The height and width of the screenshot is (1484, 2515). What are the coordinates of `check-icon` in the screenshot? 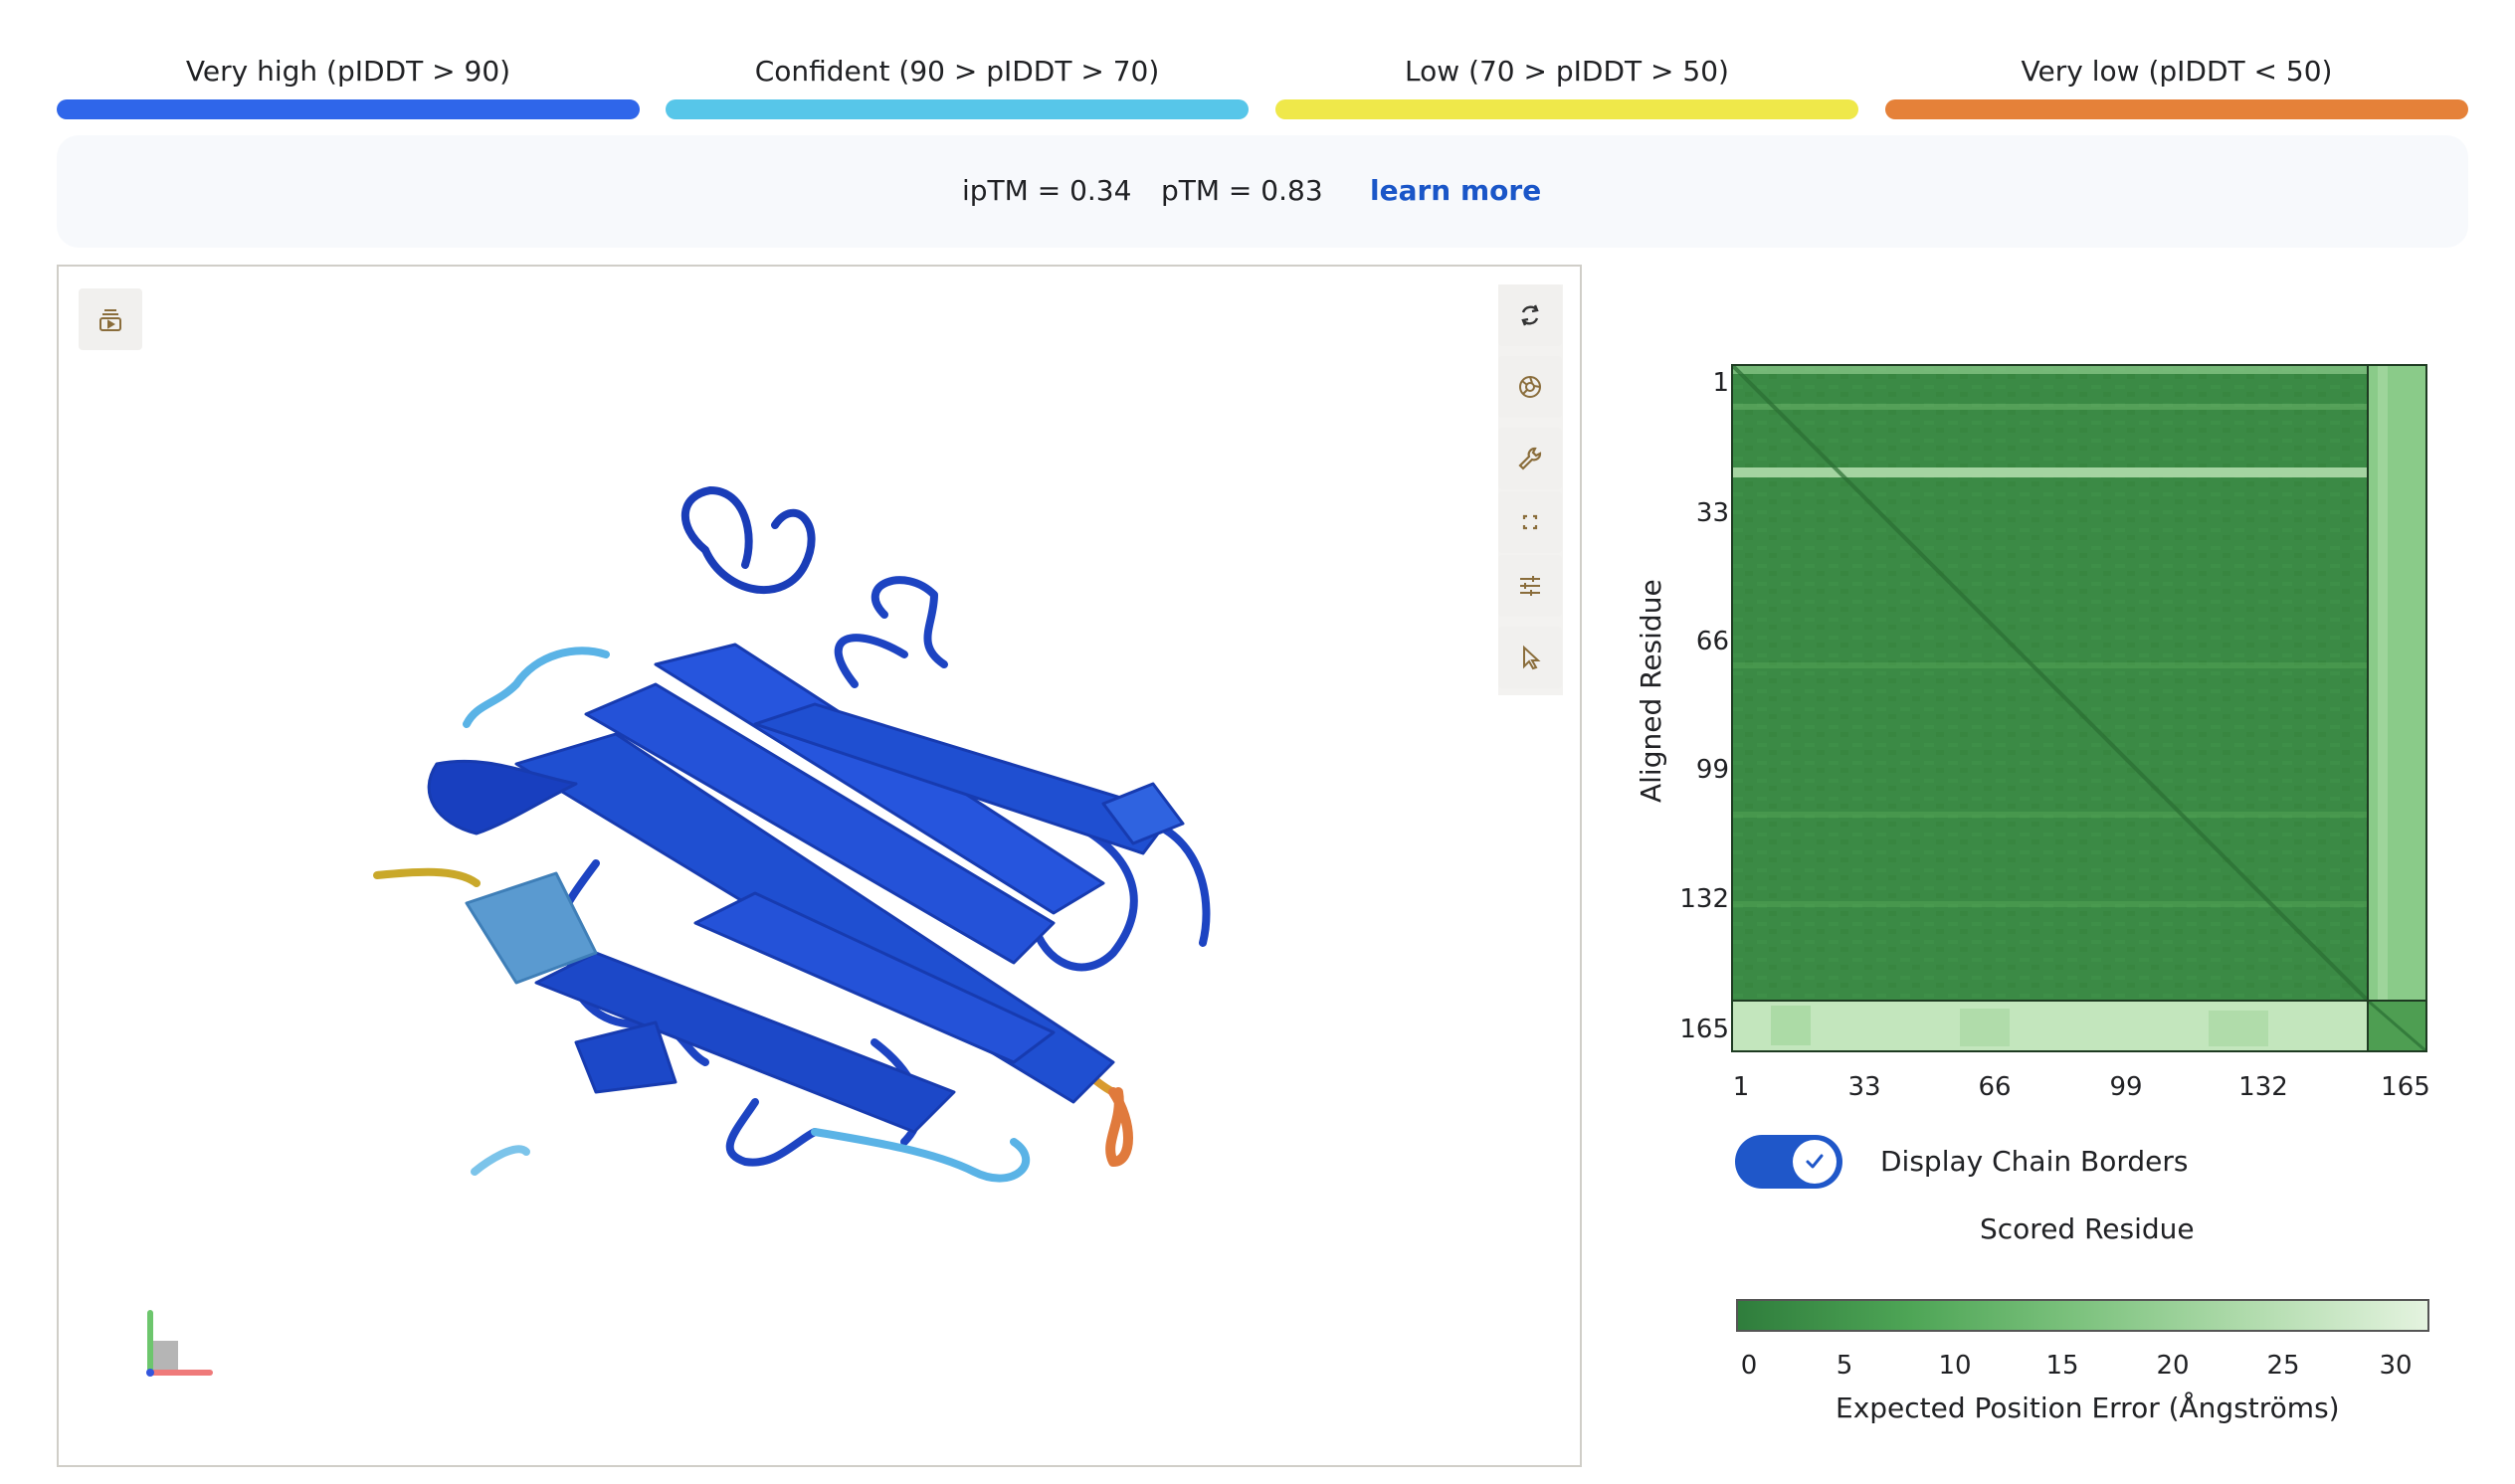 It's located at (1815, 1162).